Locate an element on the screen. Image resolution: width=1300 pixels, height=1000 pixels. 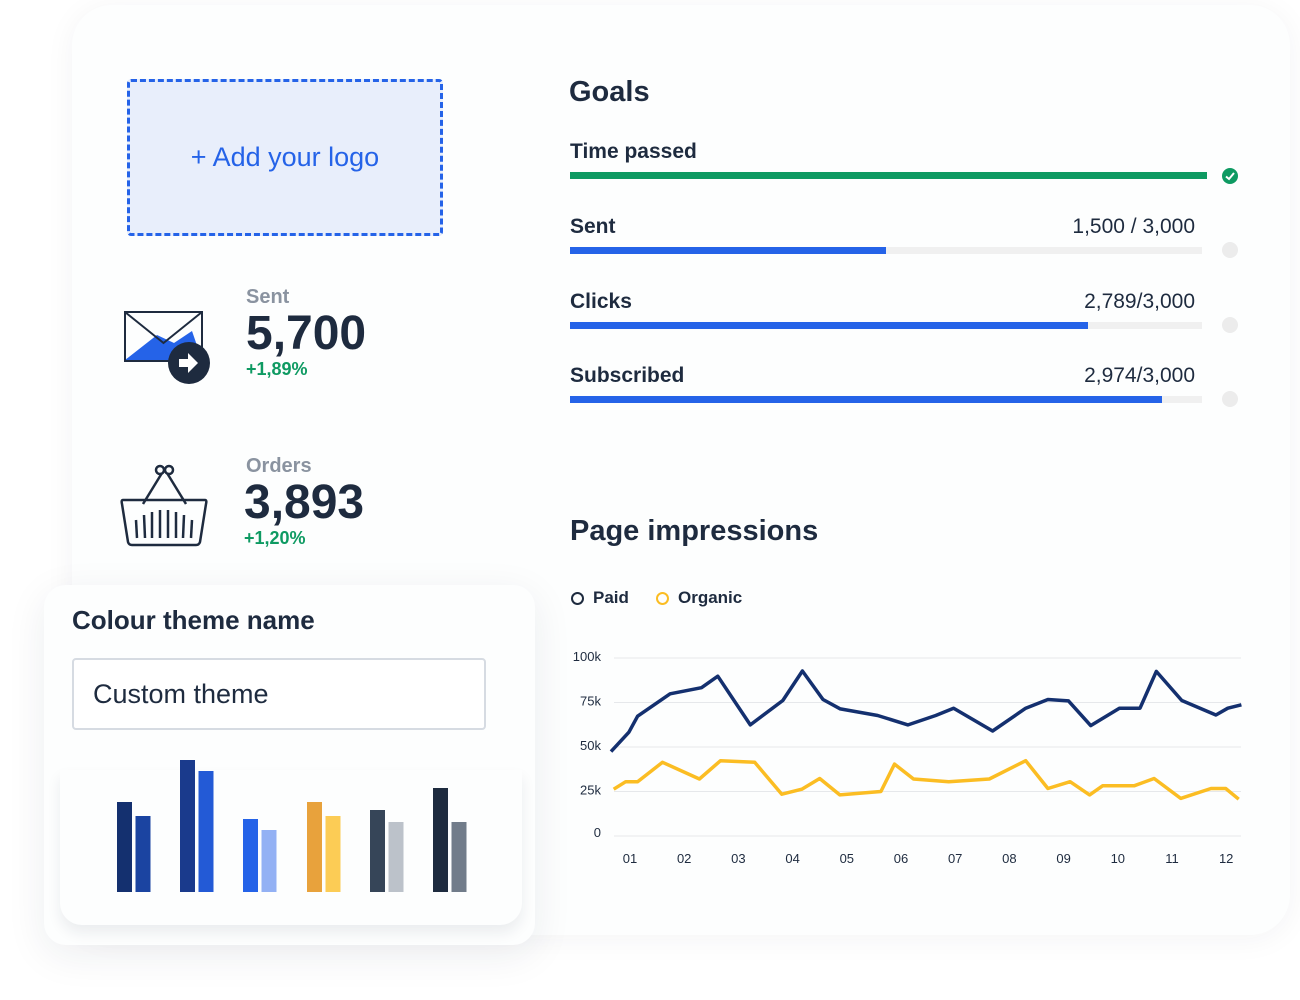
goal-name: Subscribed is located at coordinates (627, 375).